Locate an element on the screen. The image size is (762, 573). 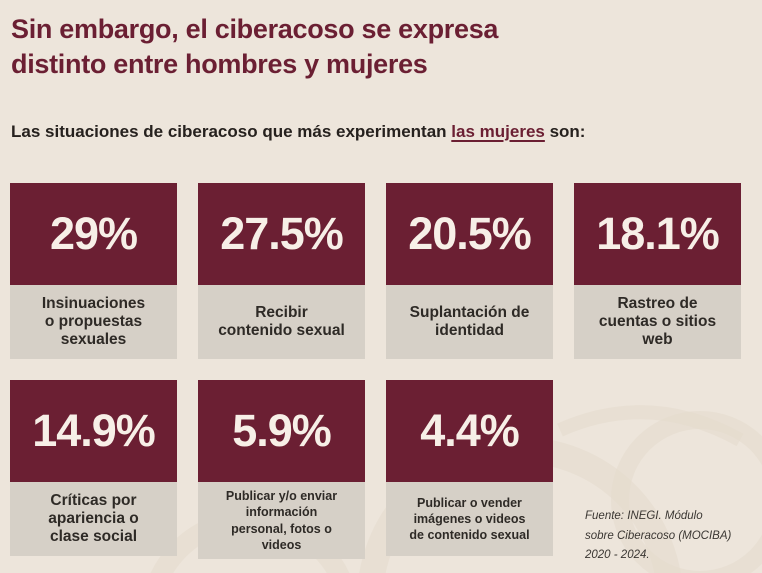
stat-value: 4.4% is located at coordinates (470, 430).